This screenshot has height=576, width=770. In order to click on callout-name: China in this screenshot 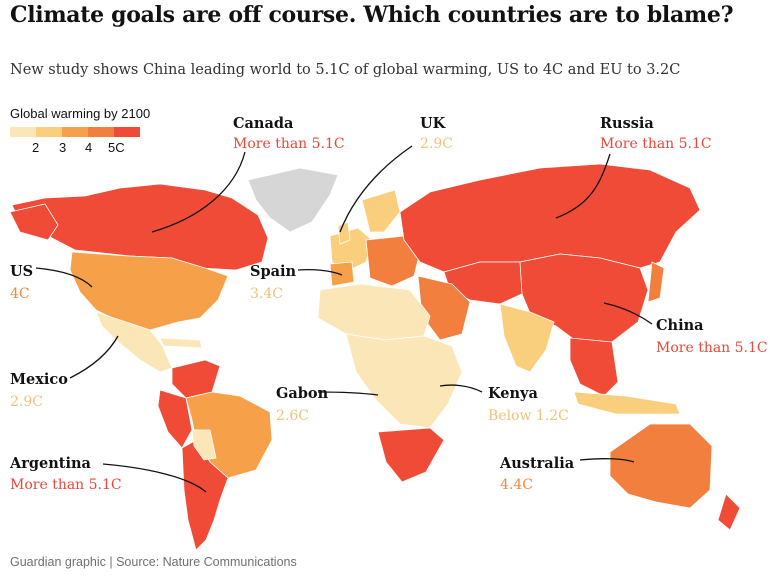, I will do `click(680, 325)`.